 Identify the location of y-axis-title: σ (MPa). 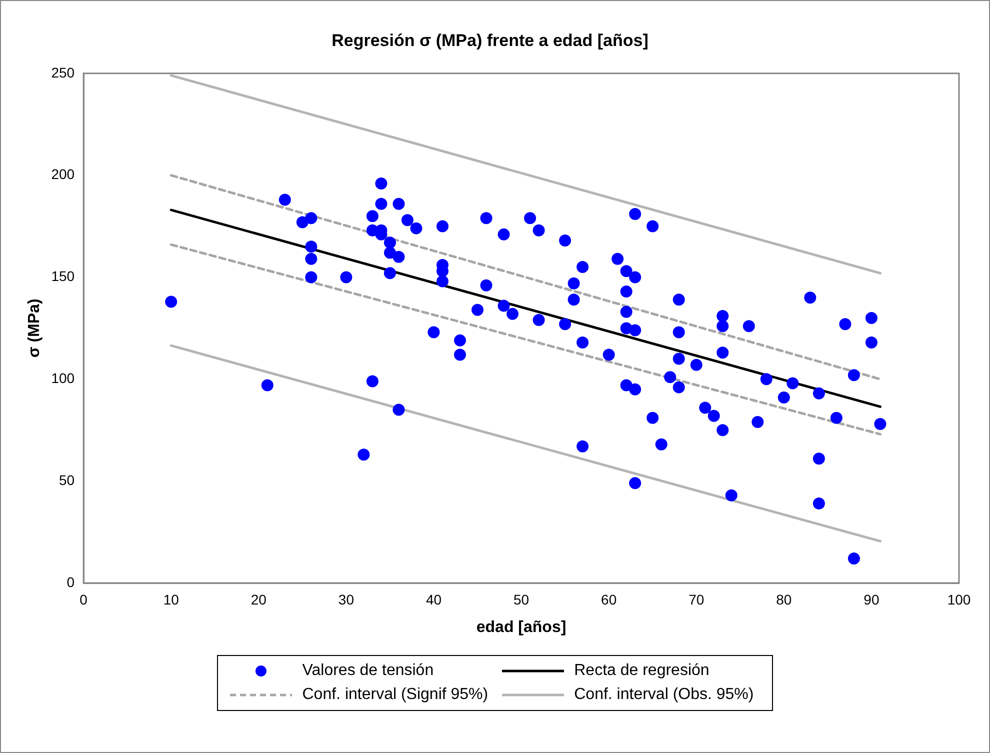
(35, 328).